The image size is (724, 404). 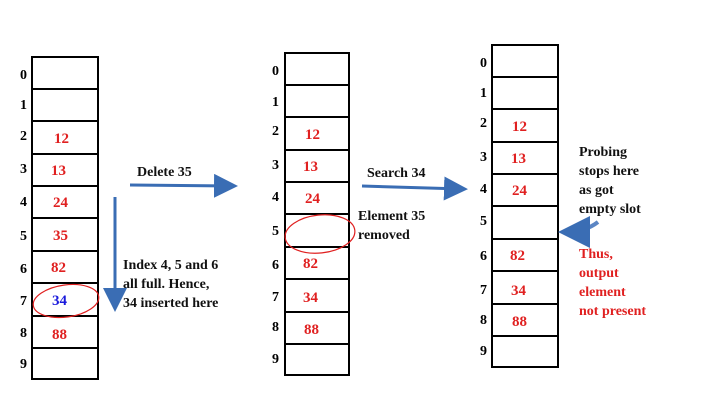 I want to click on hash-table-search, so click(x=525, y=206).